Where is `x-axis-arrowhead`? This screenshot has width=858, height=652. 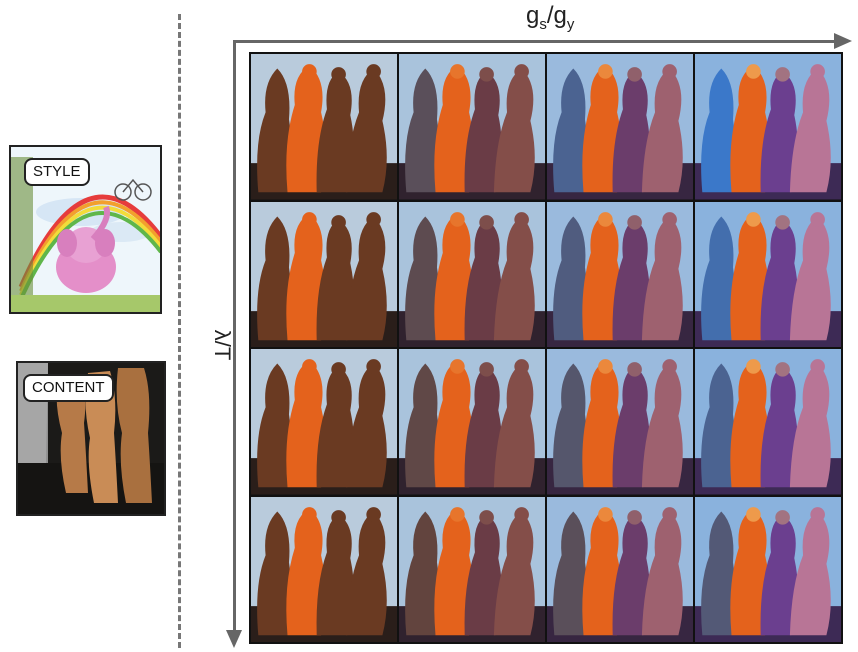 x-axis-arrowhead is located at coordinates (843, 41).